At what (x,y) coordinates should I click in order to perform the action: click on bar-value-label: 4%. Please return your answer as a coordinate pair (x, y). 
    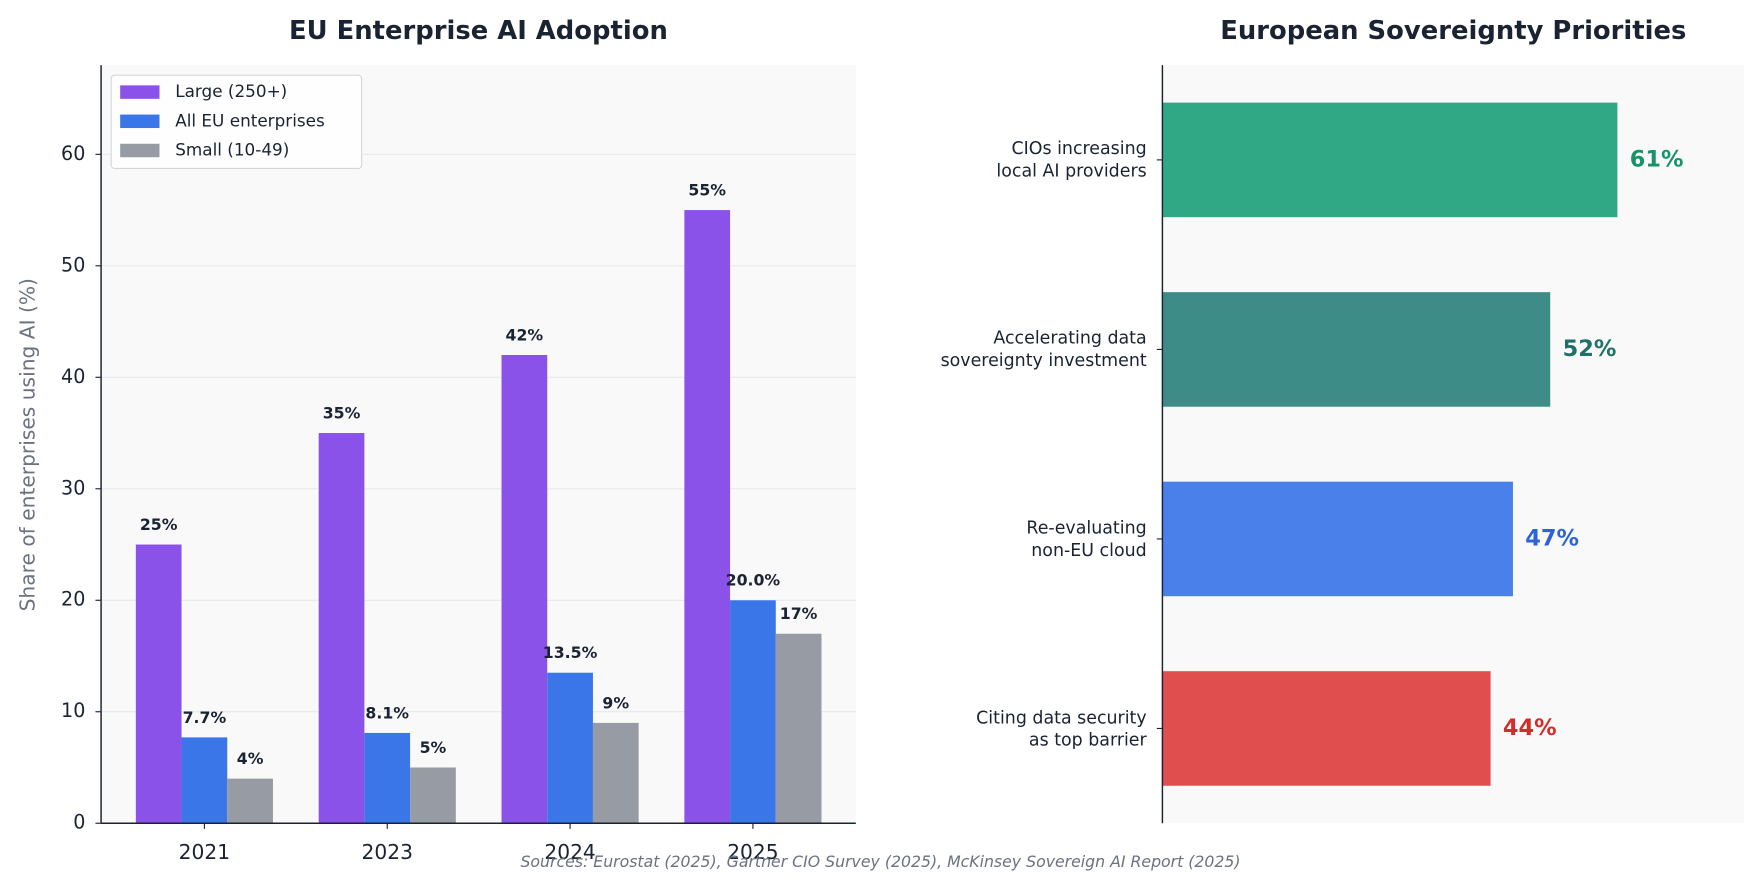
    Looking at the image, I should click on (250, 758).